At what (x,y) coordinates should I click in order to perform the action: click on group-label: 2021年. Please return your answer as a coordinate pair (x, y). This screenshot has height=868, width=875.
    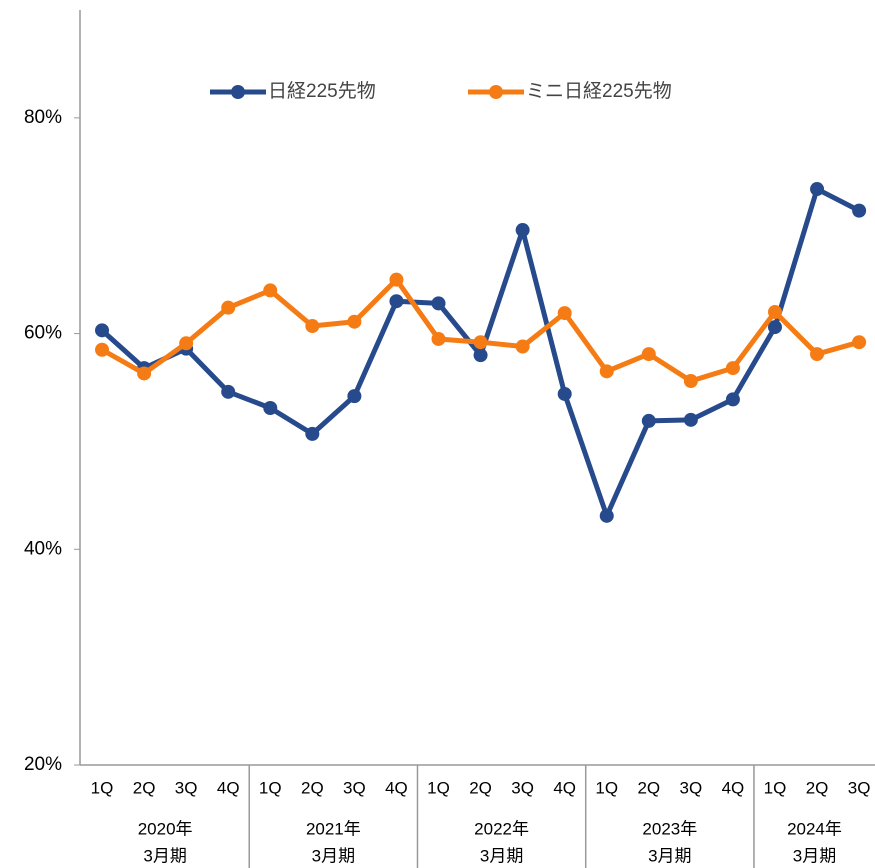
    Looking at the image, I should click on (333, 828).